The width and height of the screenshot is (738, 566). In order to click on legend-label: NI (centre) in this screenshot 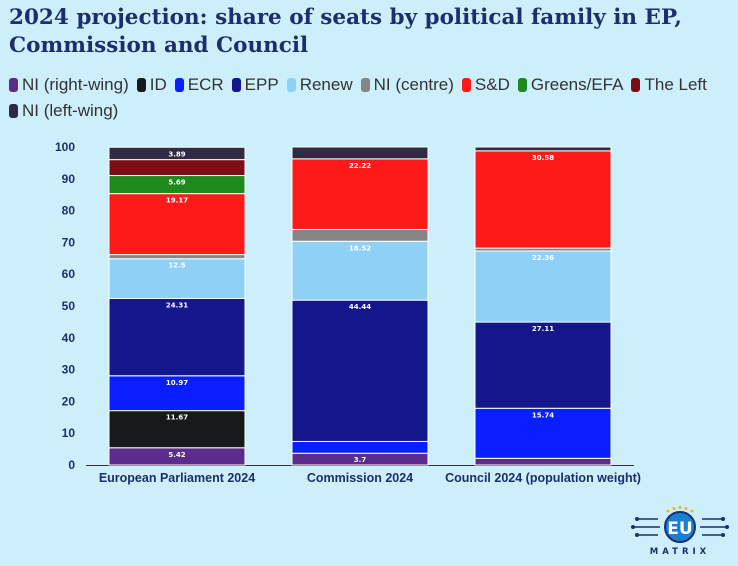, I will do `click(413, 84)`.